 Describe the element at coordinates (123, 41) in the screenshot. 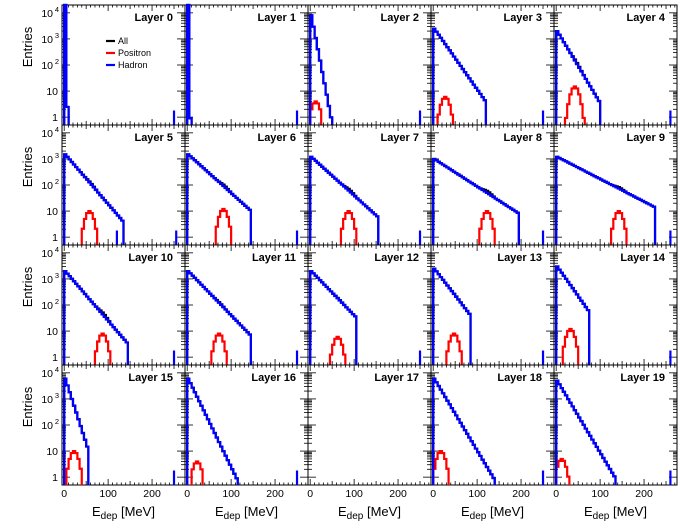

I see `legend-label-all: All` at that location.